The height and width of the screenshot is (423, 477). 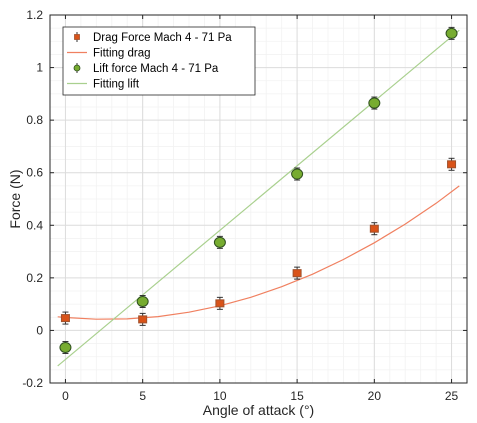 I want to click on x-tick-label: 15, so click(x=297, y=396).